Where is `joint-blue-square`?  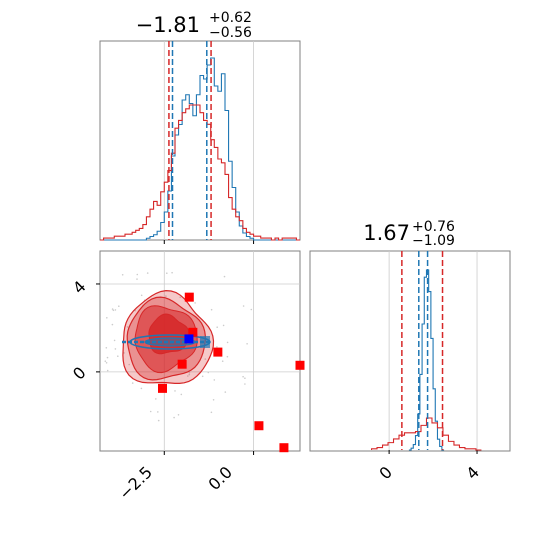
joint-blue-square is located at coordinates (189, 339).